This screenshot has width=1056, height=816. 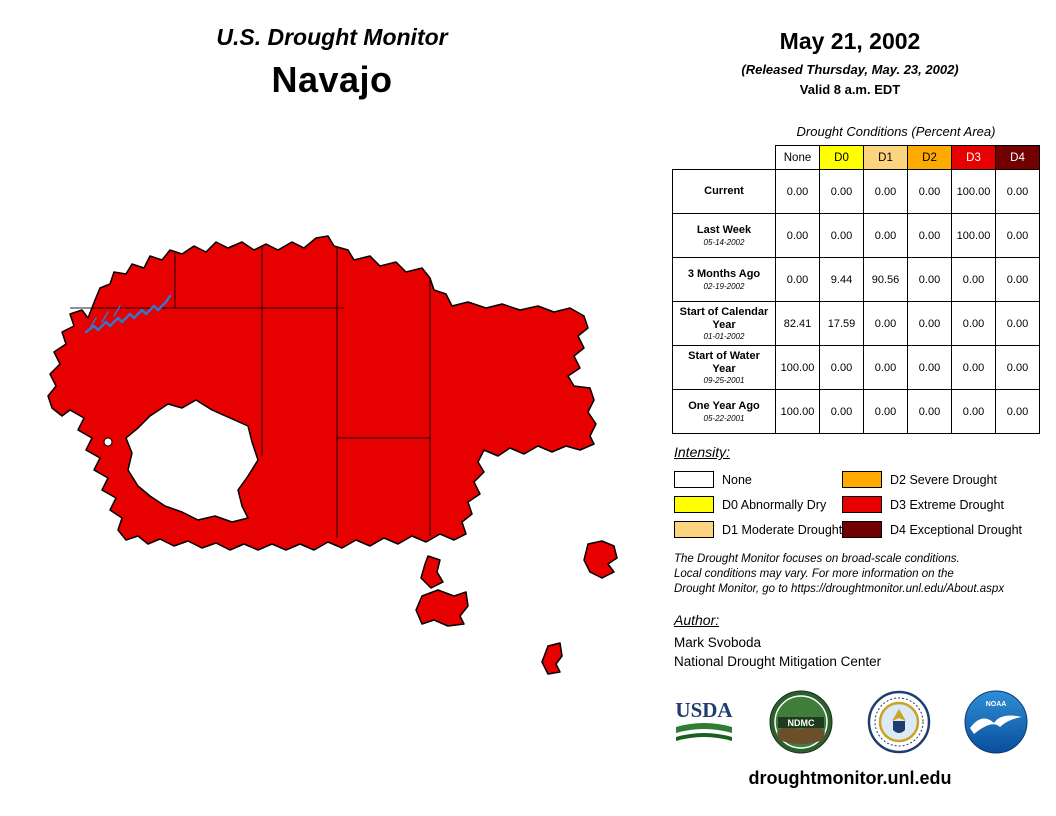 What do you see at coordinates (885, 157) in the screenshot?
I see `col-header-d1: D1` at bounding box center [885, 157].